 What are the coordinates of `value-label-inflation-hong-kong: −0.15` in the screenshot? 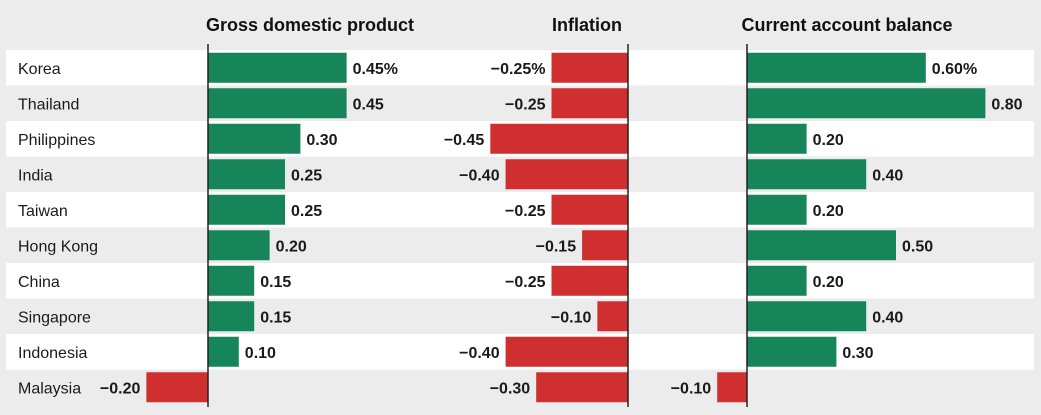 It's located at (556, 246).